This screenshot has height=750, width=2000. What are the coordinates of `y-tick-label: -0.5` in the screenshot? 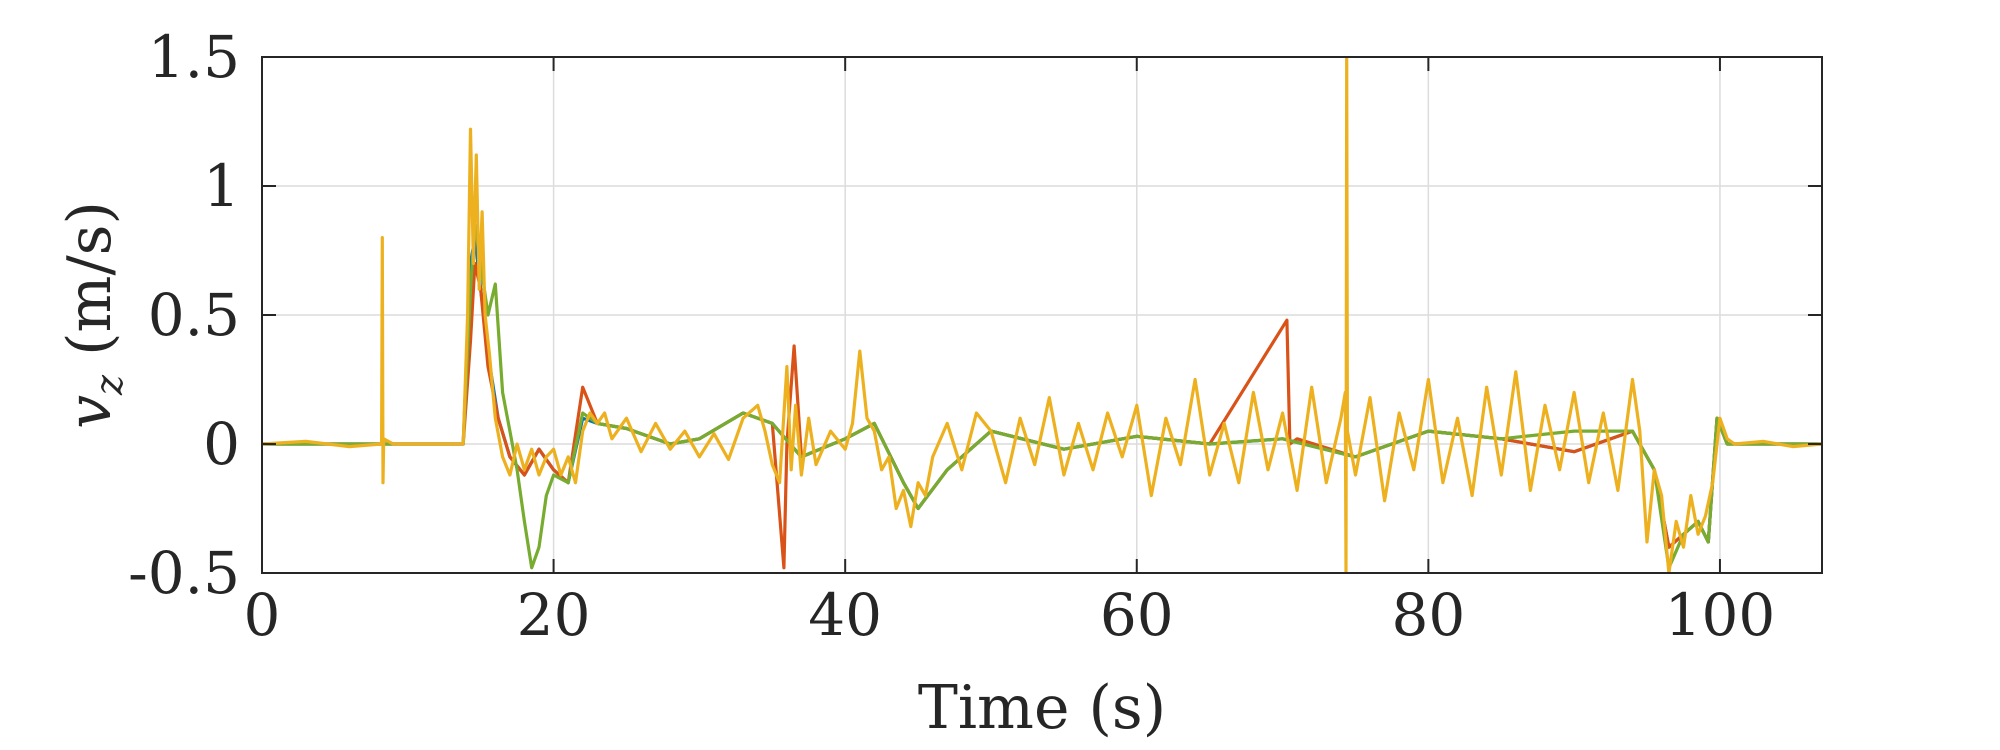 It's located at (184, 573).